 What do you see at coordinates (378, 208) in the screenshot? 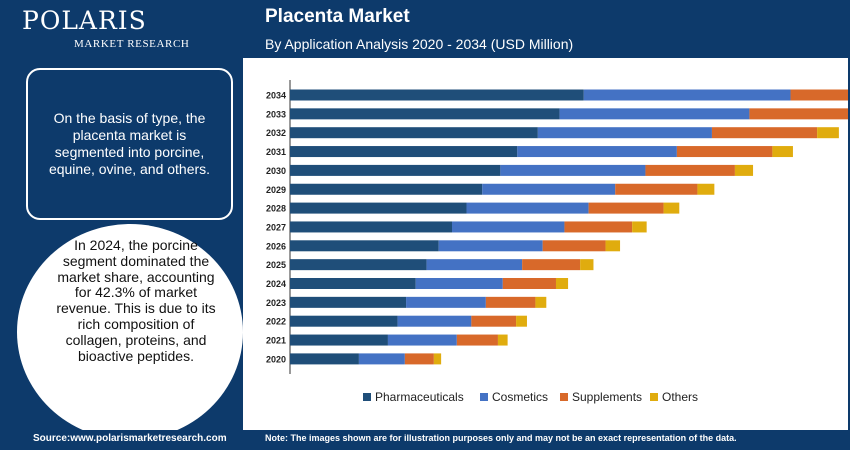
I see `bar-pharmaceuticals-2028` at bounding box center [378, 208].